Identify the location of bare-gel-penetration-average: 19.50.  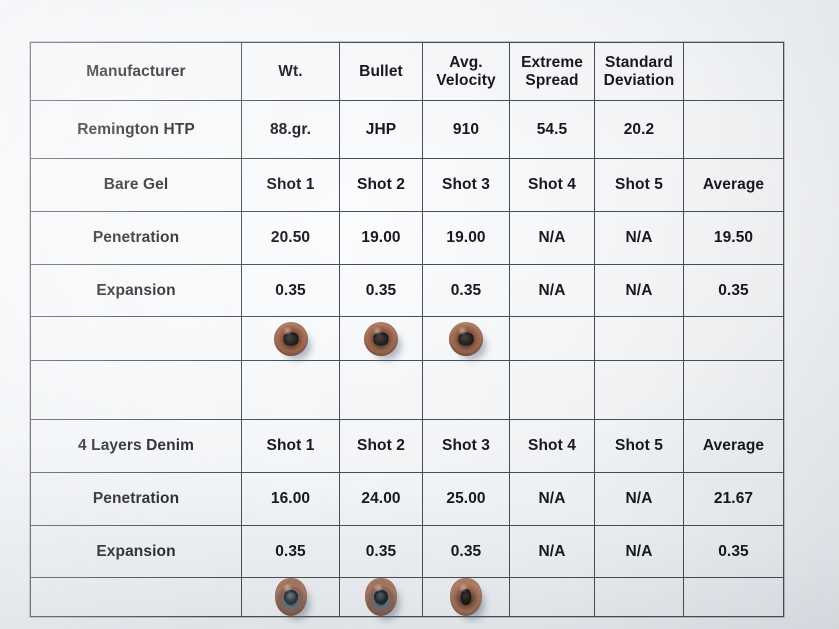
(733, 238).